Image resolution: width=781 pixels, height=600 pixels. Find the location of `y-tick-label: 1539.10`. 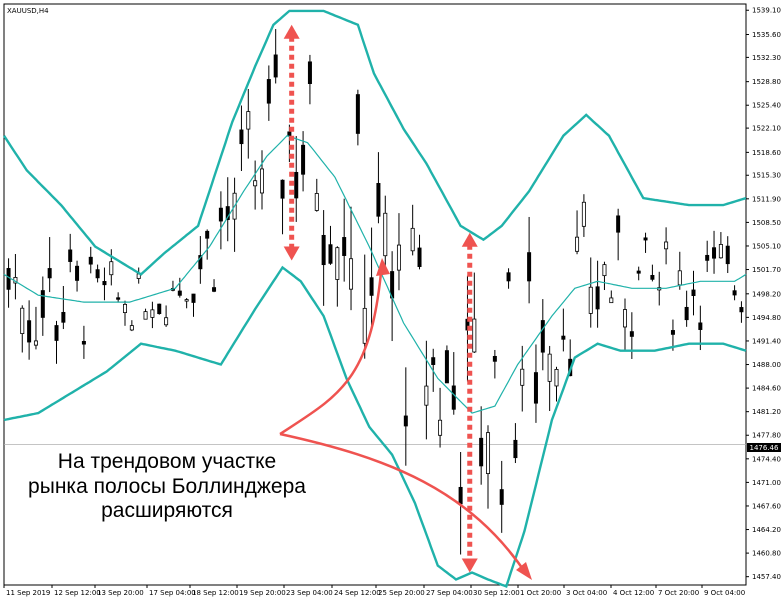

y-tick-label: 1539.10 is located at coordinates (766, 11).